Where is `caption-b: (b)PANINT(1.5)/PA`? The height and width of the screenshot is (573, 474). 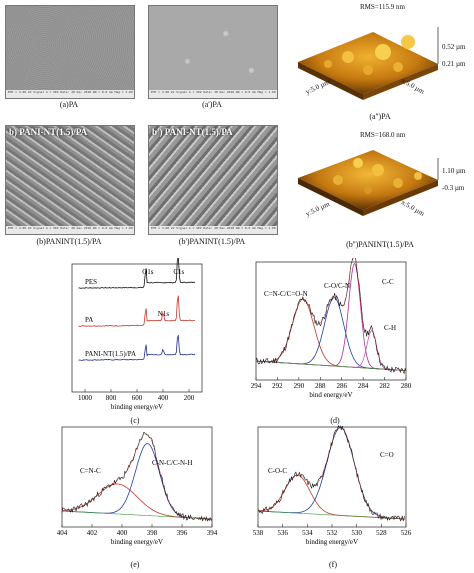 caption-b: (b)PANINT(1.5)/PA is located at coordinates (69, 241).